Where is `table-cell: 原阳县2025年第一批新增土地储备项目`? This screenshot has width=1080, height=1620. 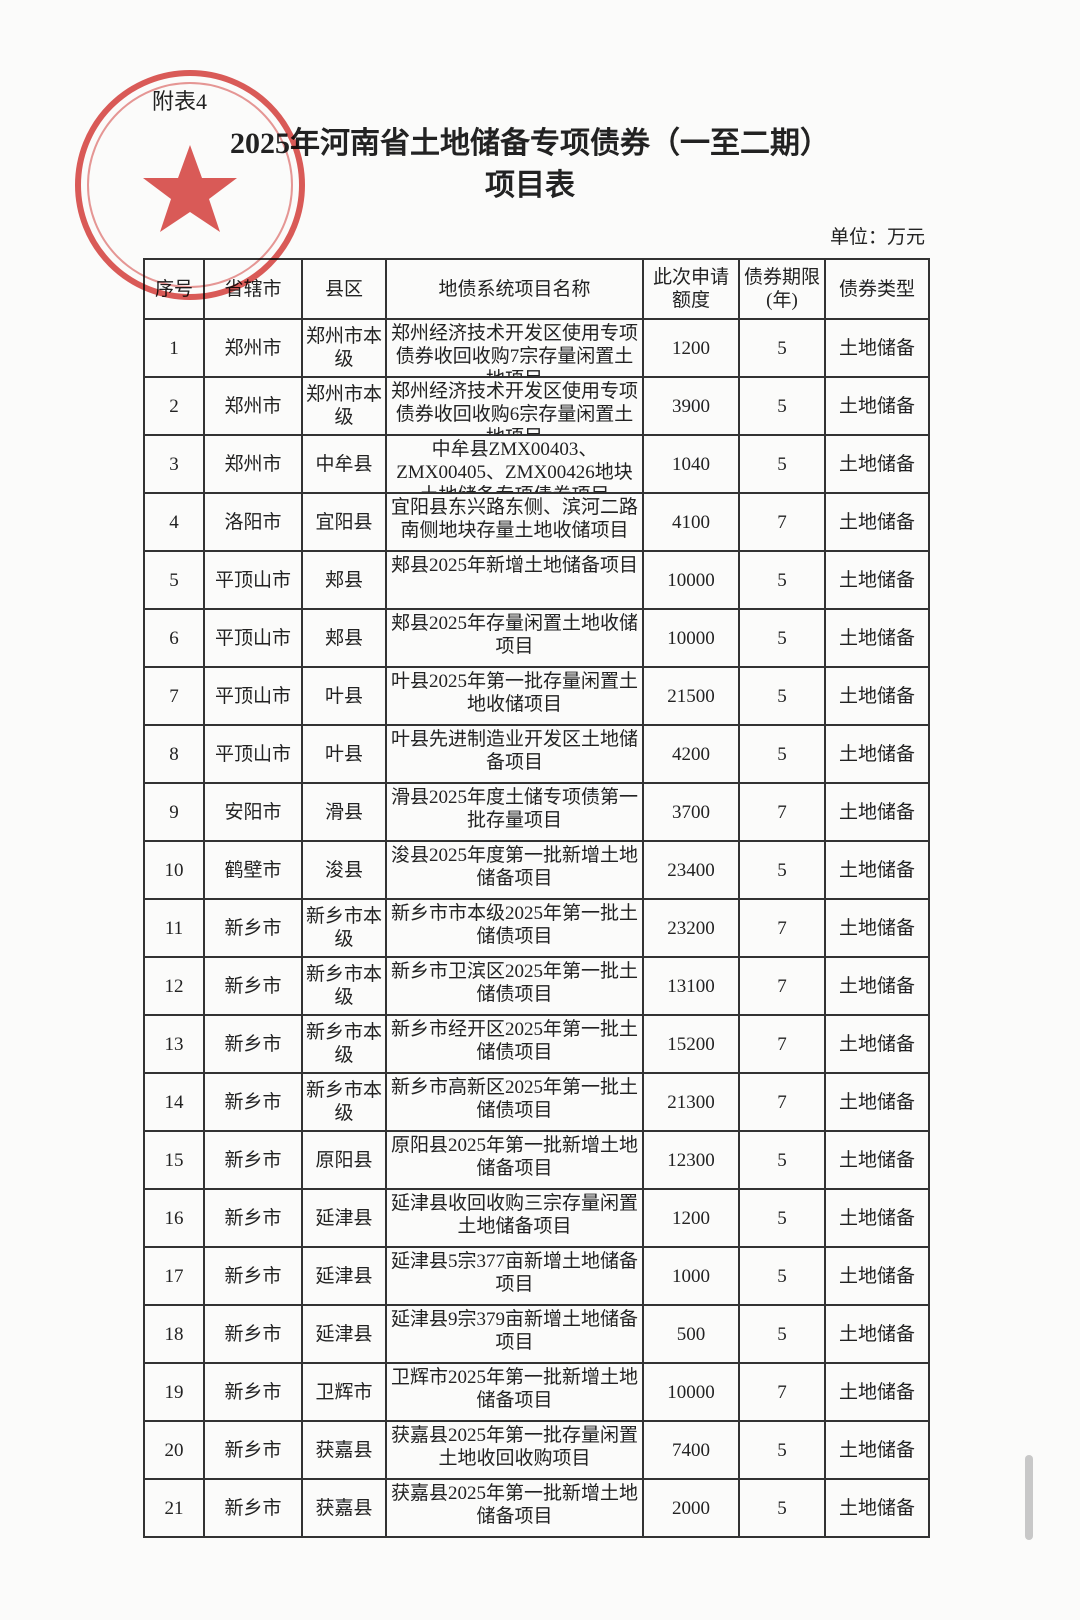 table-cell: 原阳县2025年第一批新增土地储备项目 is located at coordinates (514, 1160).